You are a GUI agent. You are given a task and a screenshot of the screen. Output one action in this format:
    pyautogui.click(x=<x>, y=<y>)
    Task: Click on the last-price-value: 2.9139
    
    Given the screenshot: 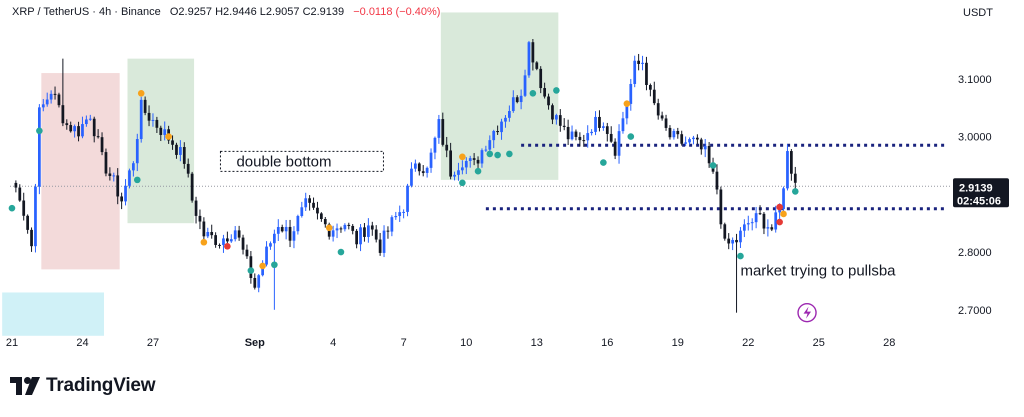 What is the action you would take?
    pyautogui.click(x=976, y=188)
    